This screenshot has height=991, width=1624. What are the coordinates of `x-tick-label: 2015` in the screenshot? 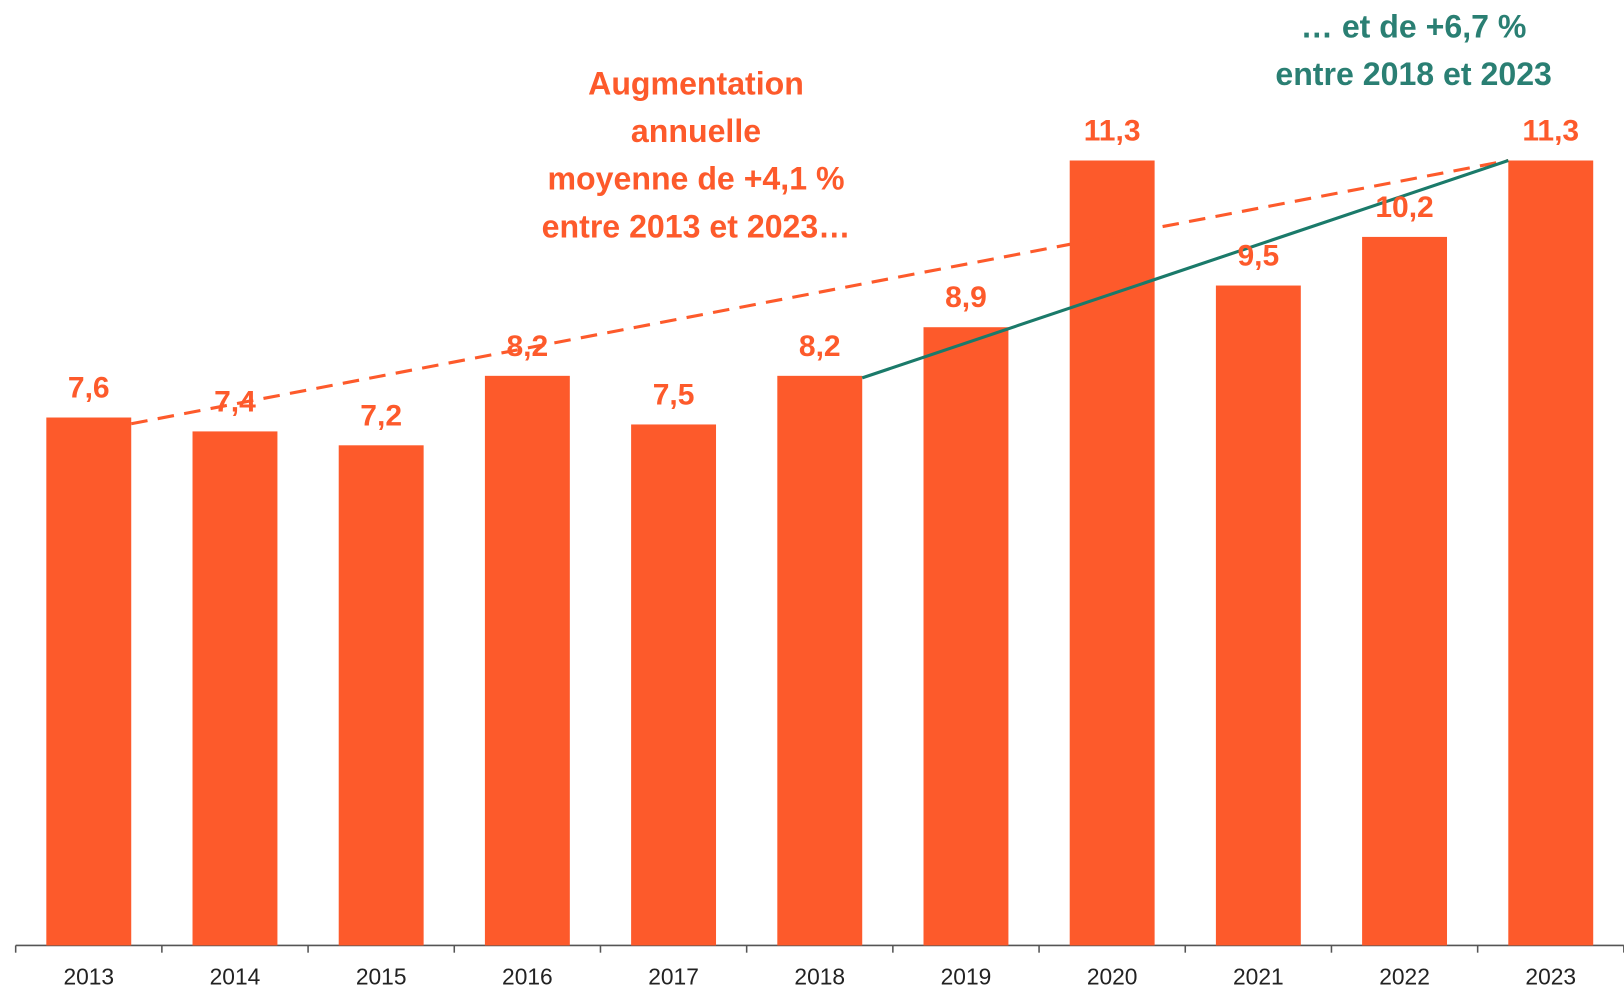 It's located at (381, 977).